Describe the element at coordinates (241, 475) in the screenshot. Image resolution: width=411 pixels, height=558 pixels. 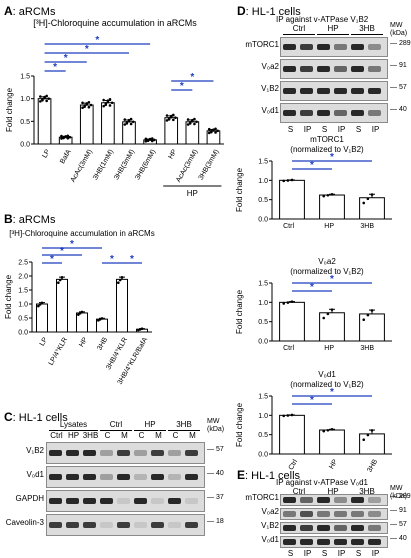
I see `panel-e-letter: E` at that location.